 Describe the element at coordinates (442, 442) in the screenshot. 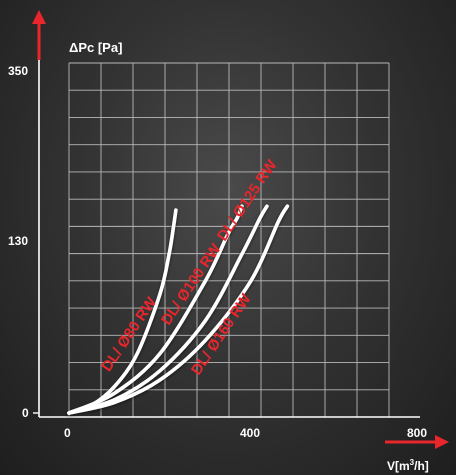

I see `x-axis-arrowhead` at that location.